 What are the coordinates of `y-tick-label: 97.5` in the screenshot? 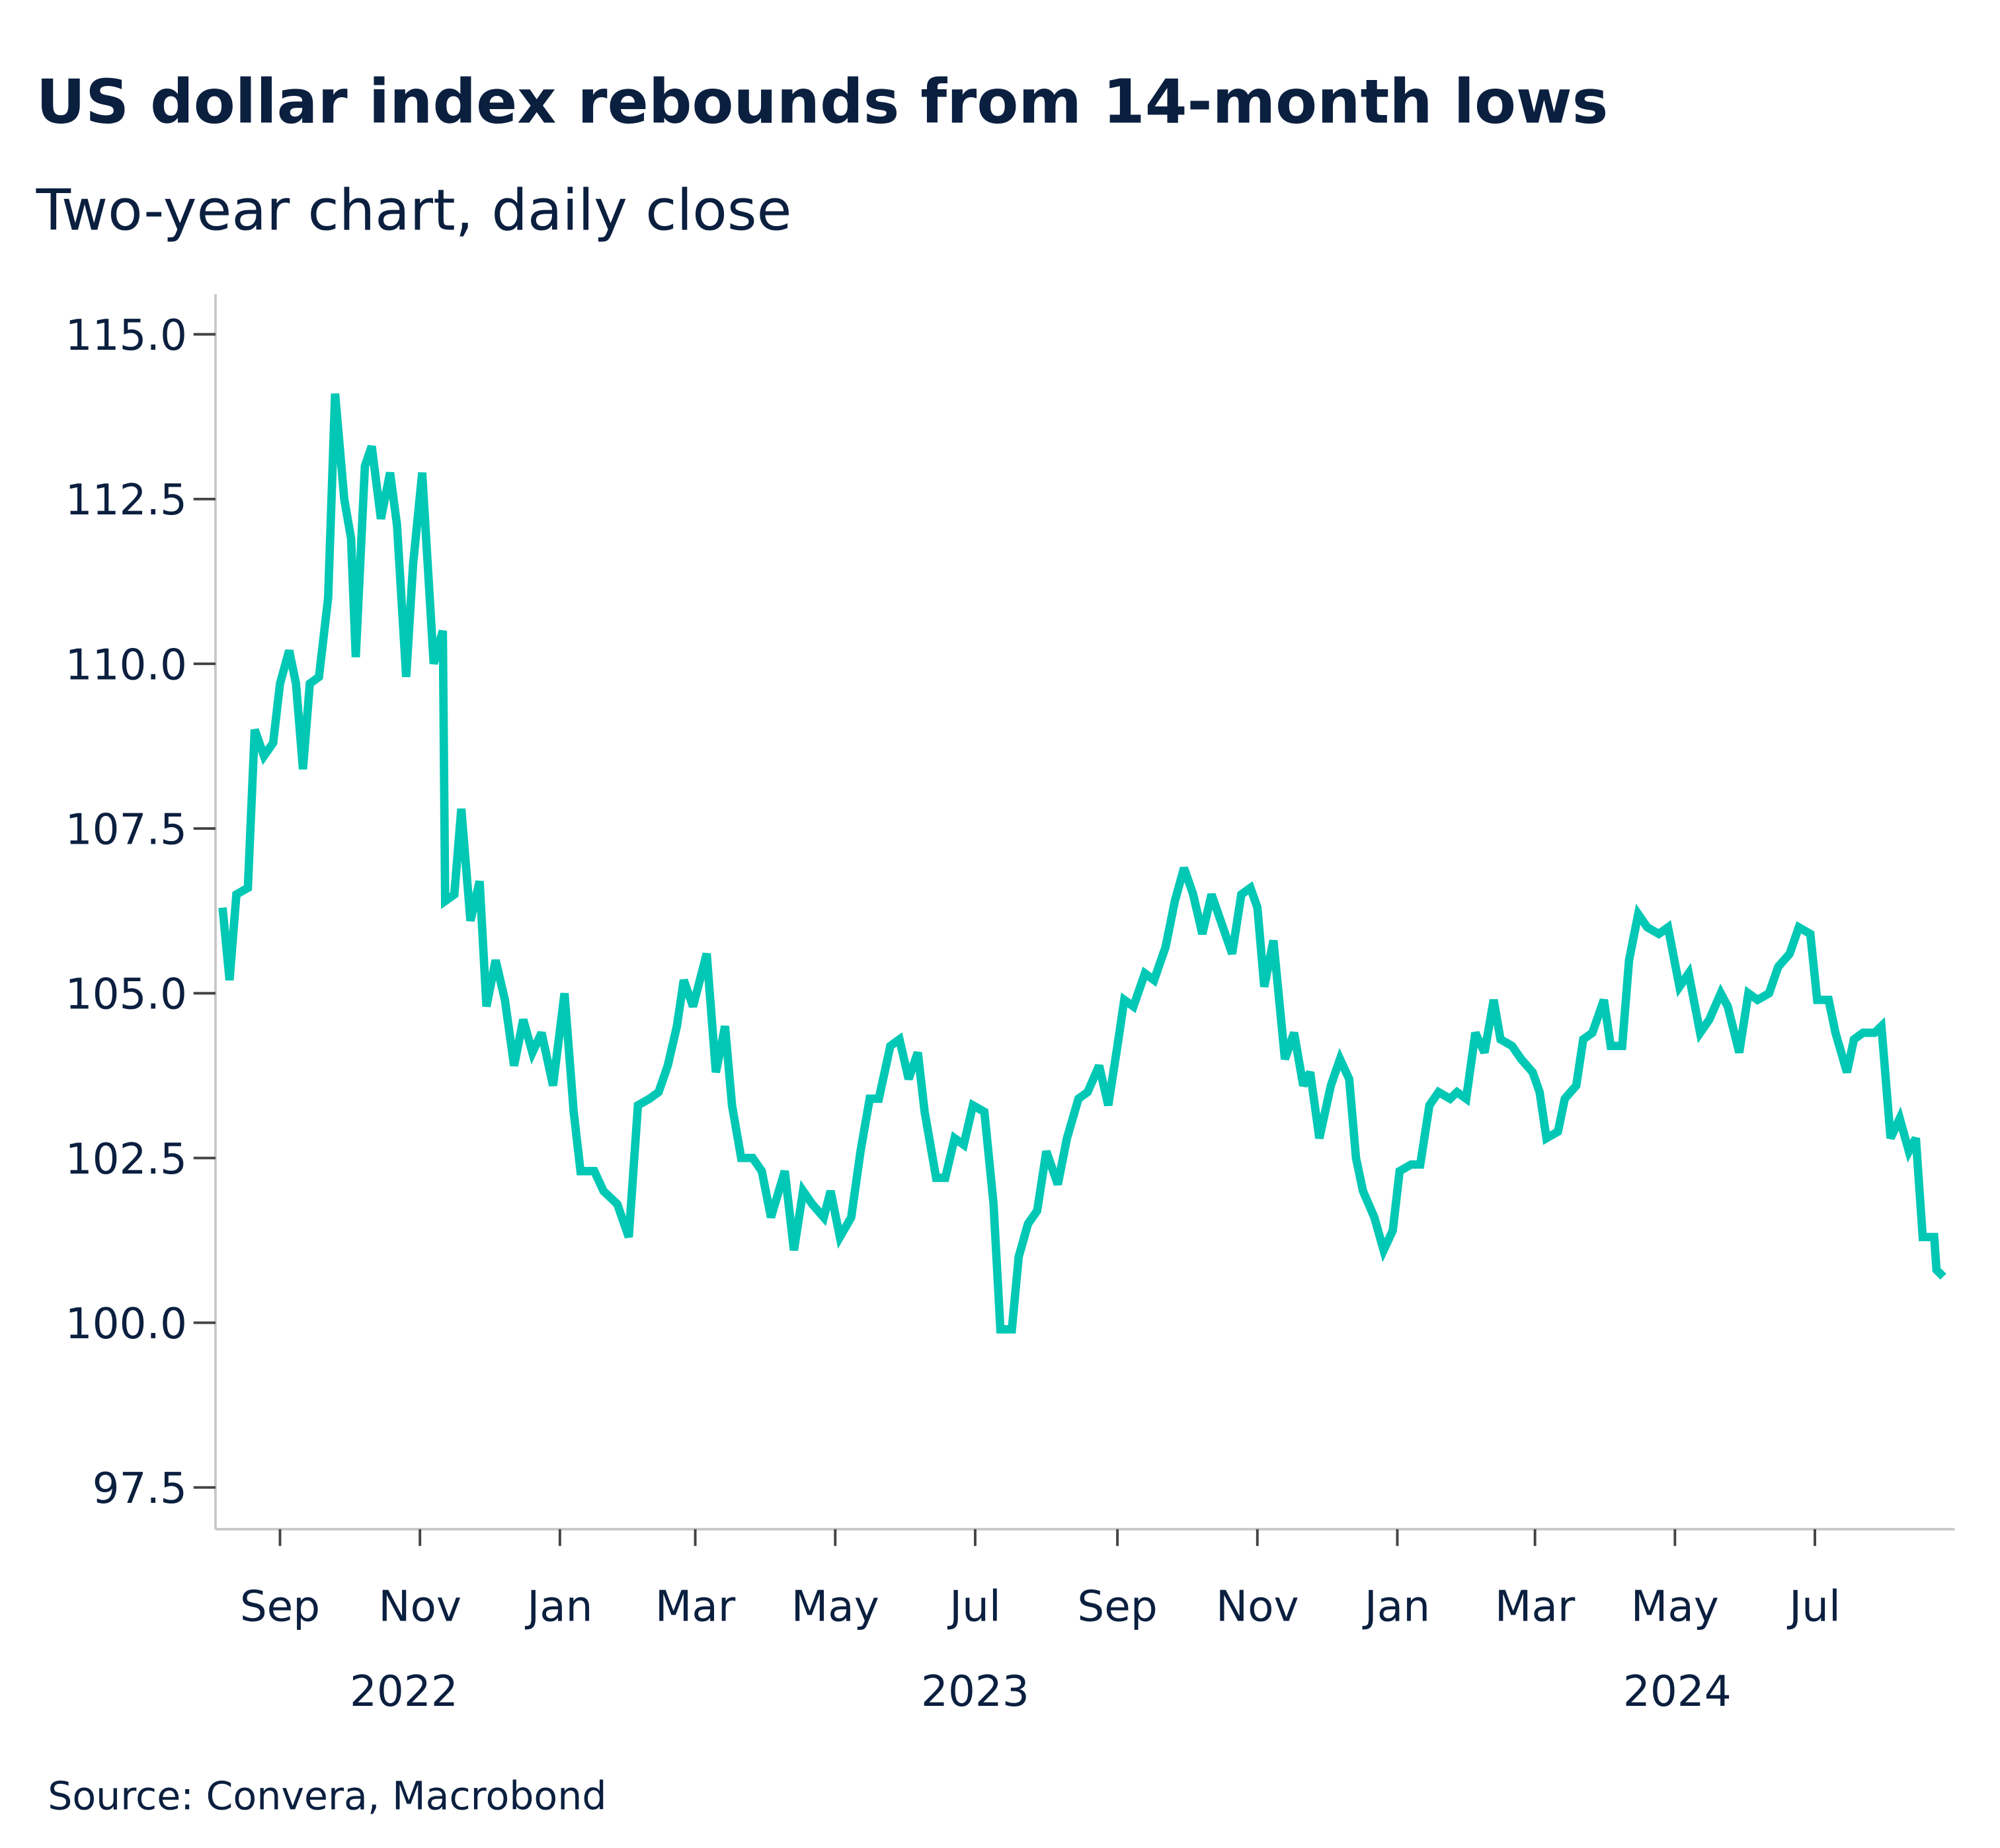 It's located at (140, 1488).